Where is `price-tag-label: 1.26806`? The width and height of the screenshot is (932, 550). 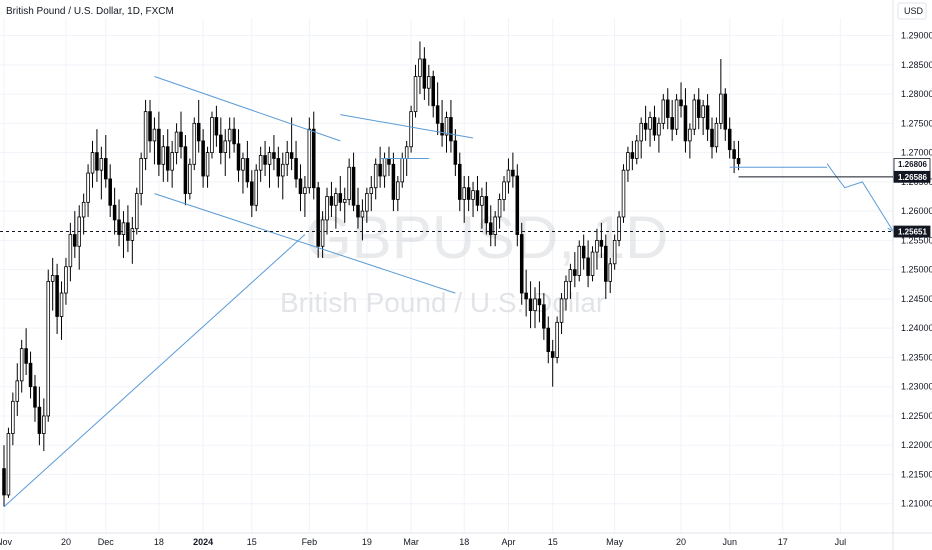
price-tag-label: 1.26806 is located at coordinates (912, 164).